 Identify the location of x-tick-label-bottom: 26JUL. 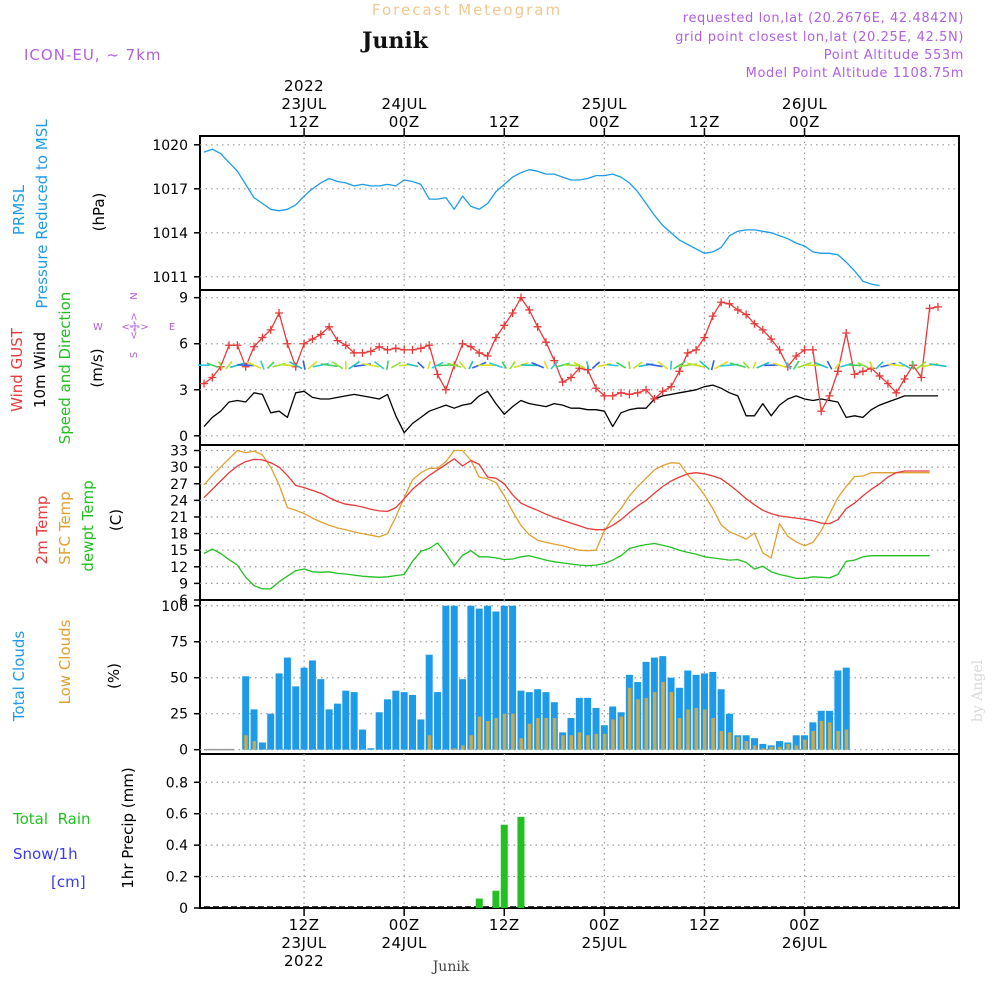
(804, 943).